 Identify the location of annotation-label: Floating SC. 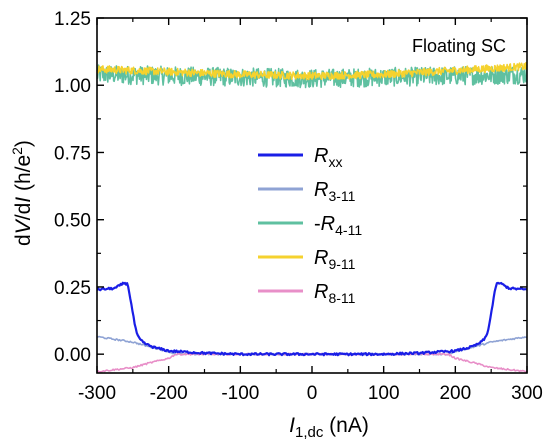
(459, 46).